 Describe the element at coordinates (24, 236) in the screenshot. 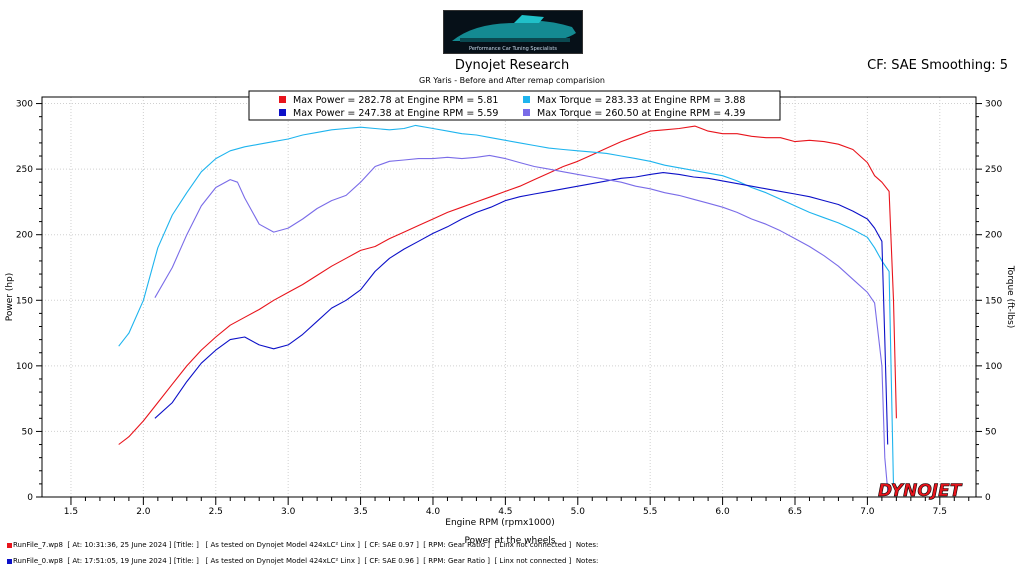

I see `y-left-tick-label: 200` at that location.